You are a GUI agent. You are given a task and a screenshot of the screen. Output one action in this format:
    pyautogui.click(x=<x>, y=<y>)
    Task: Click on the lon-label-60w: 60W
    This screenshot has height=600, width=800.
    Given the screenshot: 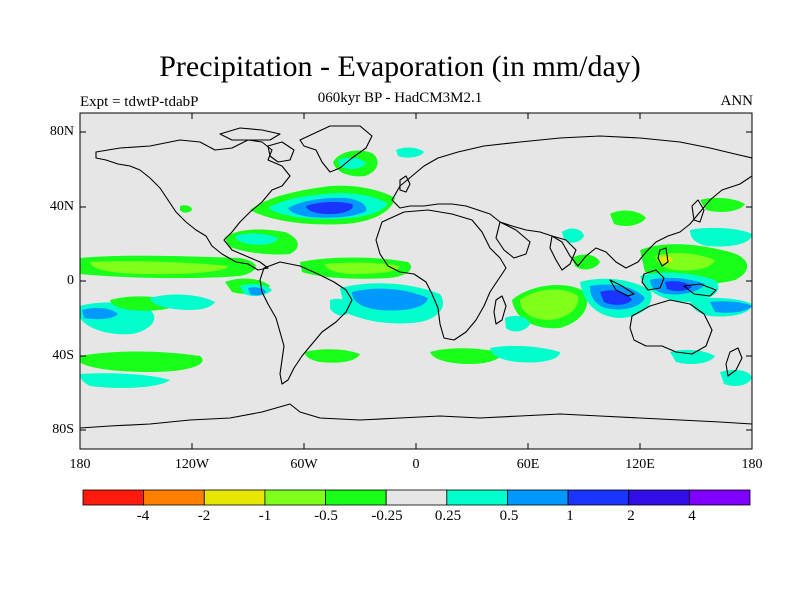 What is the action you would take?
    pyautogui.click(x=304, y=464)
    